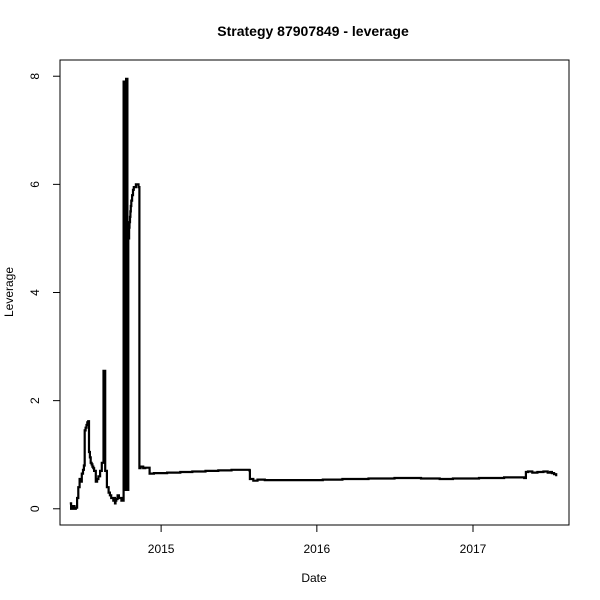 Image resolution: width=600 pixels, height=600 pixels. Describe the element at coordinates (473, 549) in the screenshot. I see `x-tick-label: 2017` at that location.